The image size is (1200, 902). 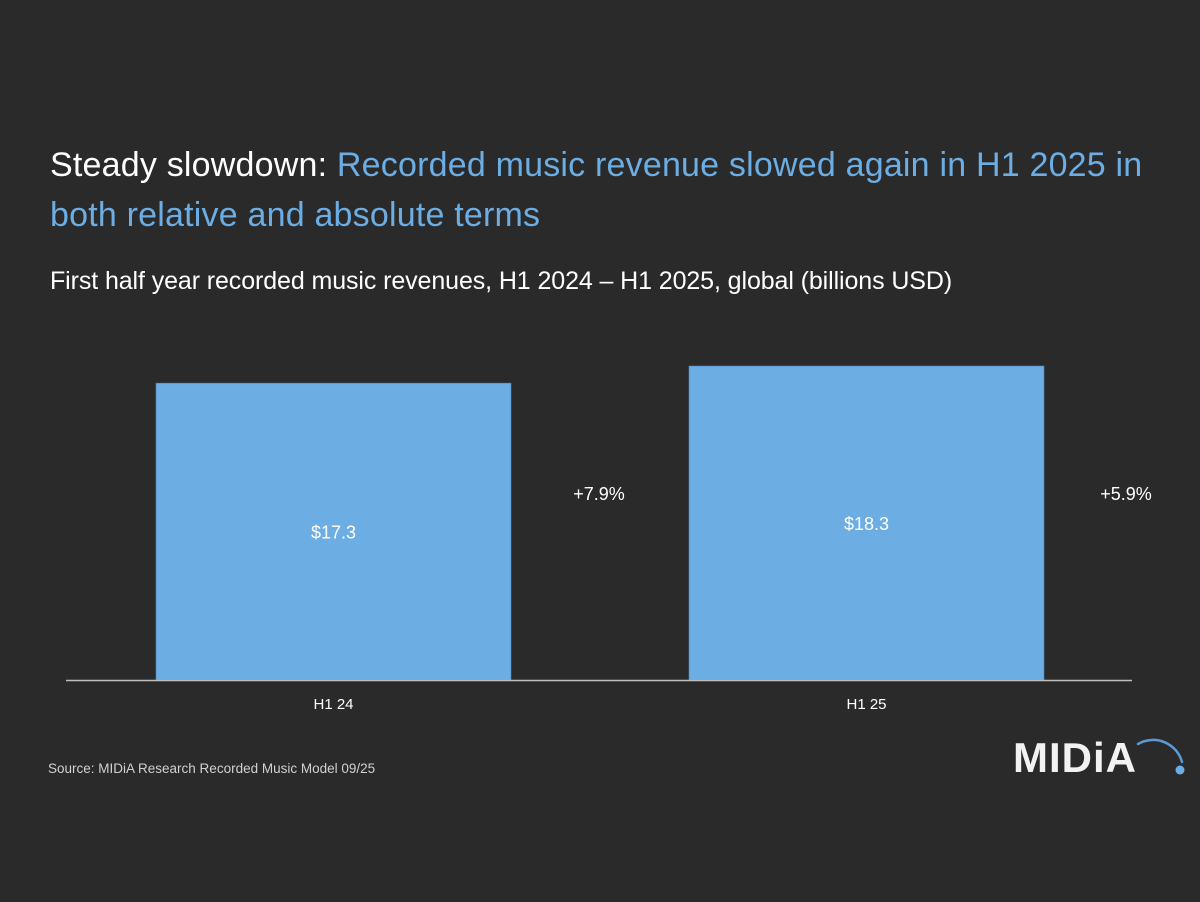 What do you see at coordinates (1075, 757) in the screenshot?
I see `logo-text: MIDiA` at bounding box center [1075, 757].